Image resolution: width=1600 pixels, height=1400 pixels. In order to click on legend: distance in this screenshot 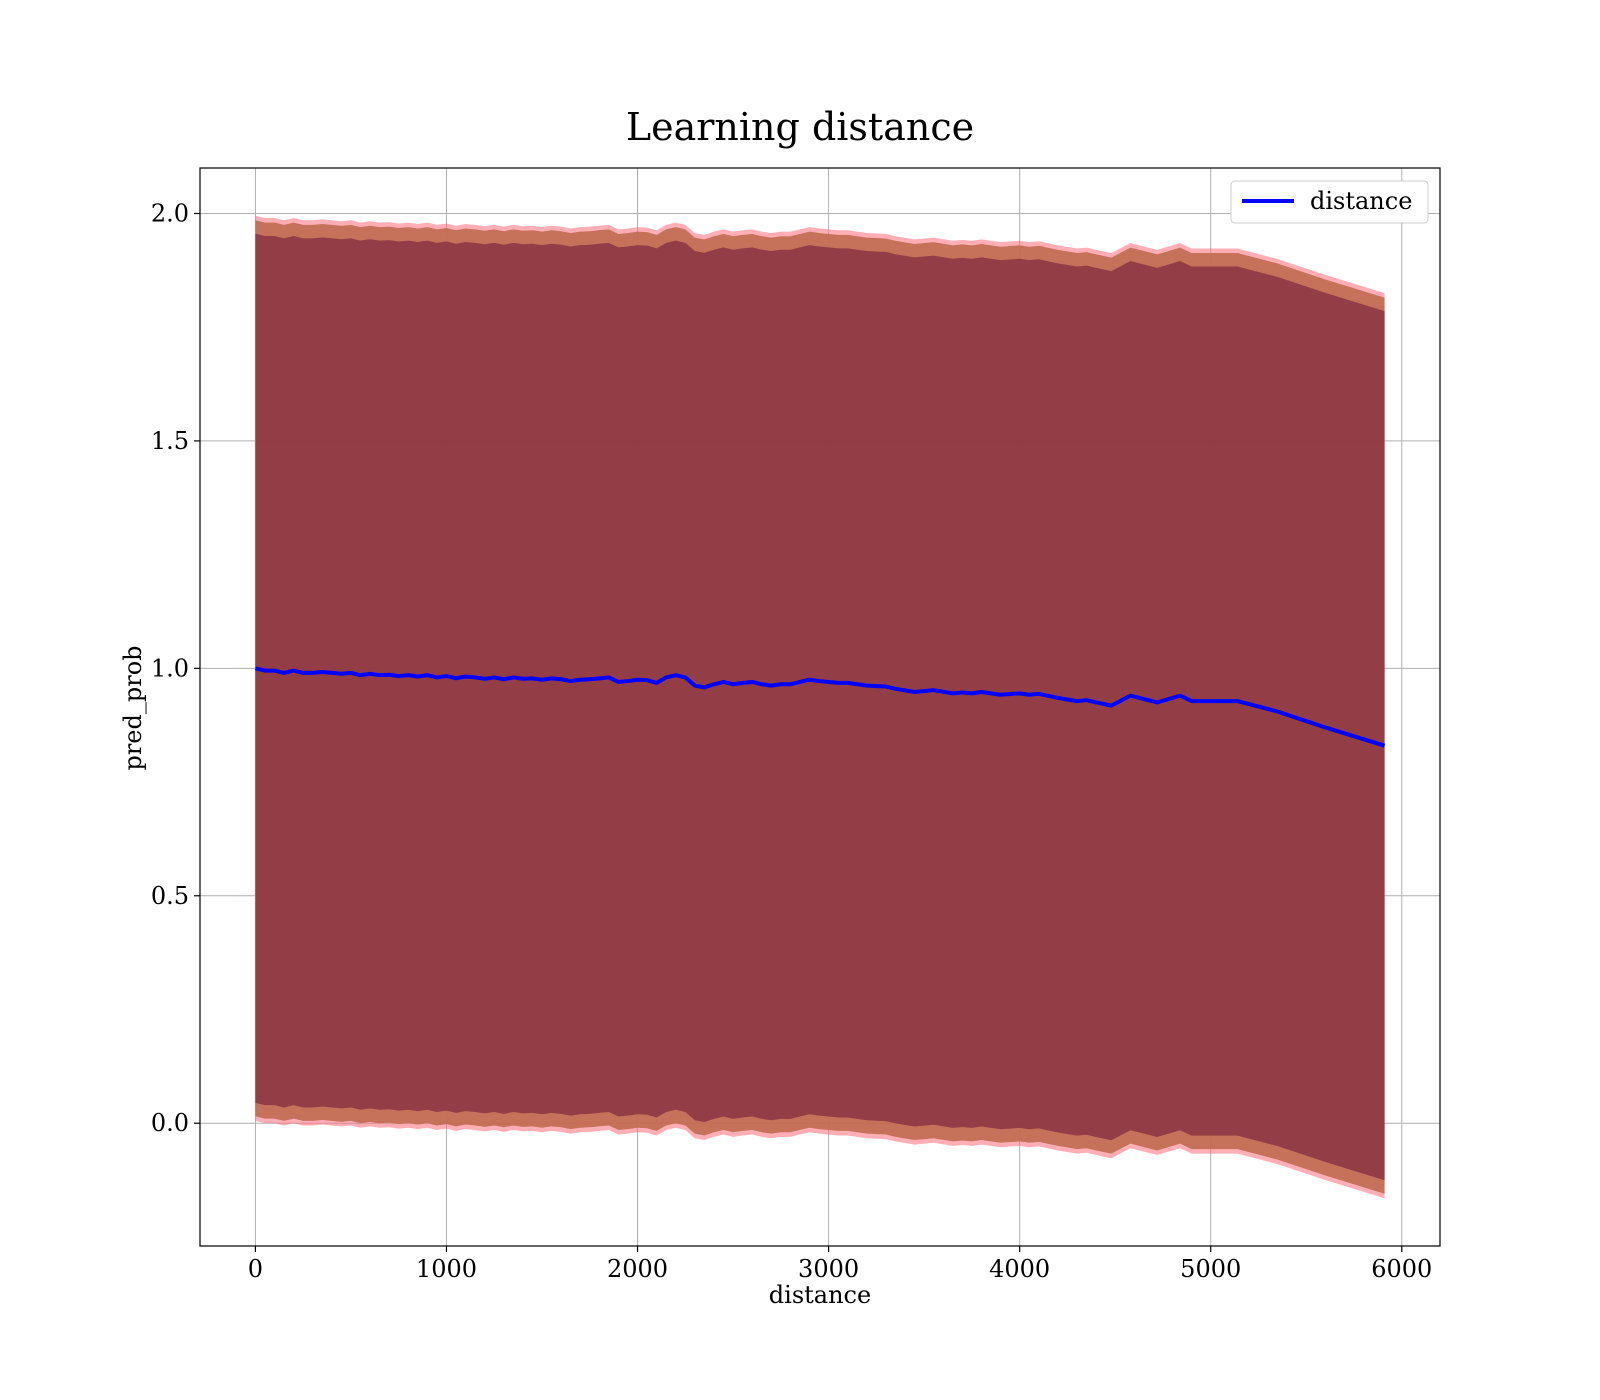, I will do `click(1329, 202)`.